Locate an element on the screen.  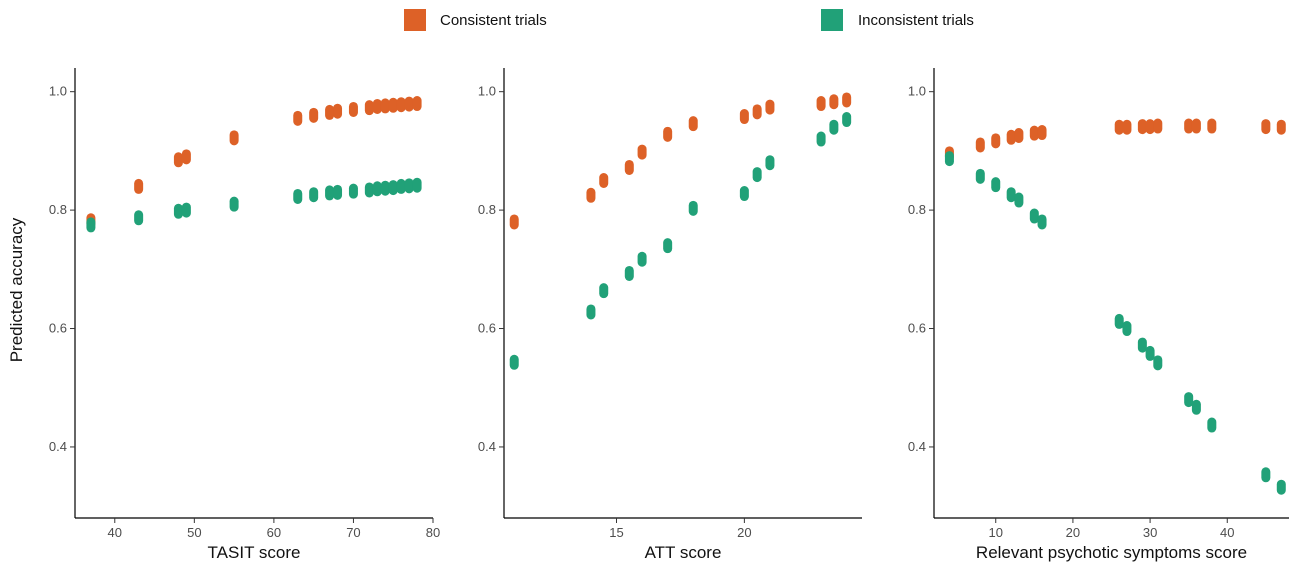
x-tick-label: 30 is located at coordinates (1150, 532).